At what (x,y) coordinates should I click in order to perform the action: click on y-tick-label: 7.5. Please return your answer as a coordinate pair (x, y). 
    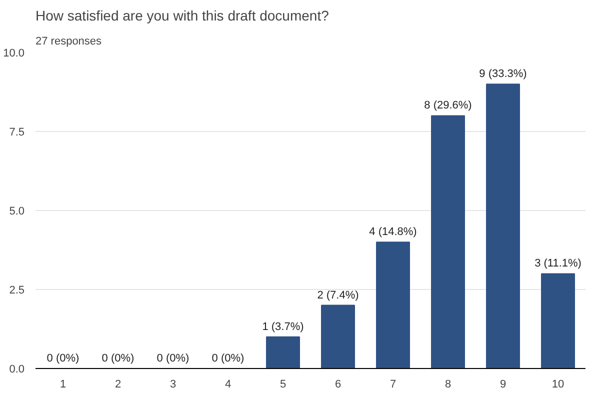
    Looking at the image, I should click on (17, 132).